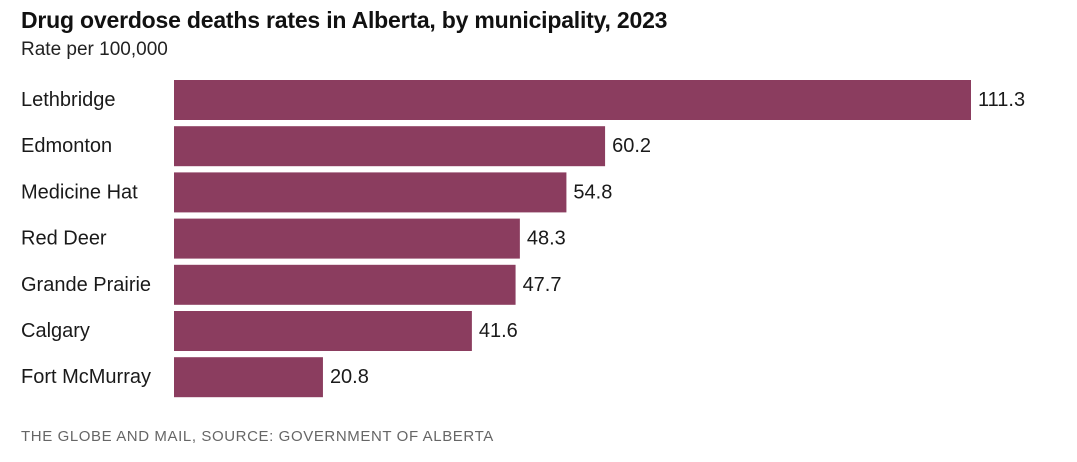 This screenshot has height=462, width=1077. Describe the element at coordinates (66, 146) in the screenshot. I see `category-label-edmonton: Edmonton` at that location.